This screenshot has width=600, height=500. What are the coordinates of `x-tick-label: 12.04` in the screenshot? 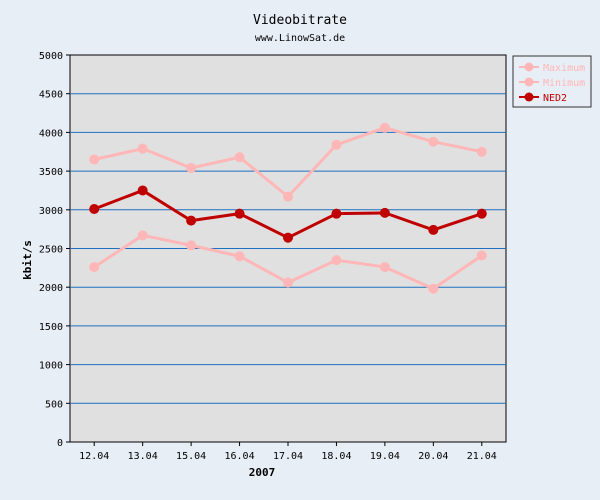 It's located at (94, 456).